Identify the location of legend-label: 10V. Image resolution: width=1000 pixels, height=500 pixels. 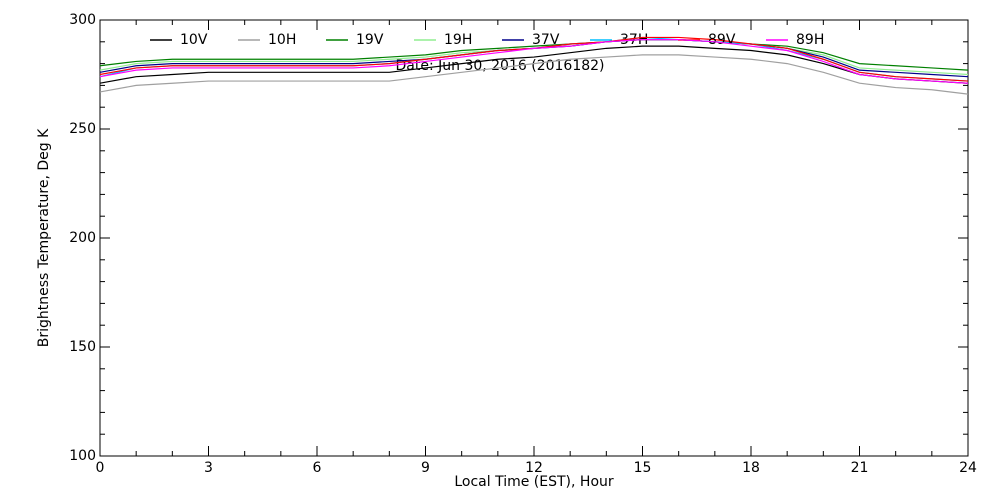
(194, 40).